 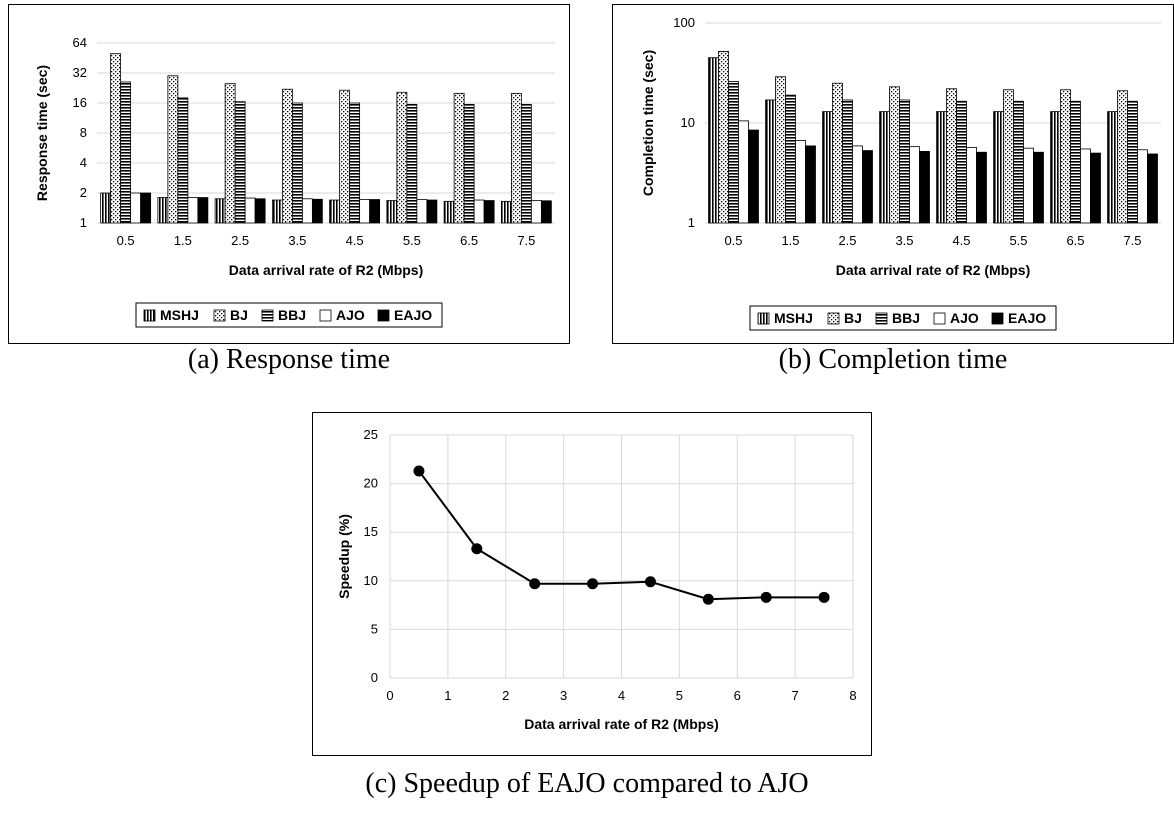 I want to click on y-tick-label: 25, so click(x=371, y=434).